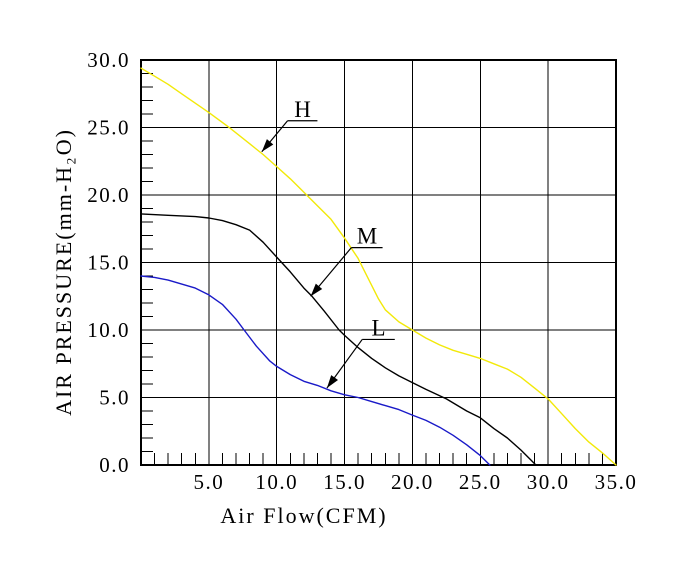  What do you see at coordinates (367, 236) in the screenshot?
I see `series-label-M: M` at bounding box center [367, 236].